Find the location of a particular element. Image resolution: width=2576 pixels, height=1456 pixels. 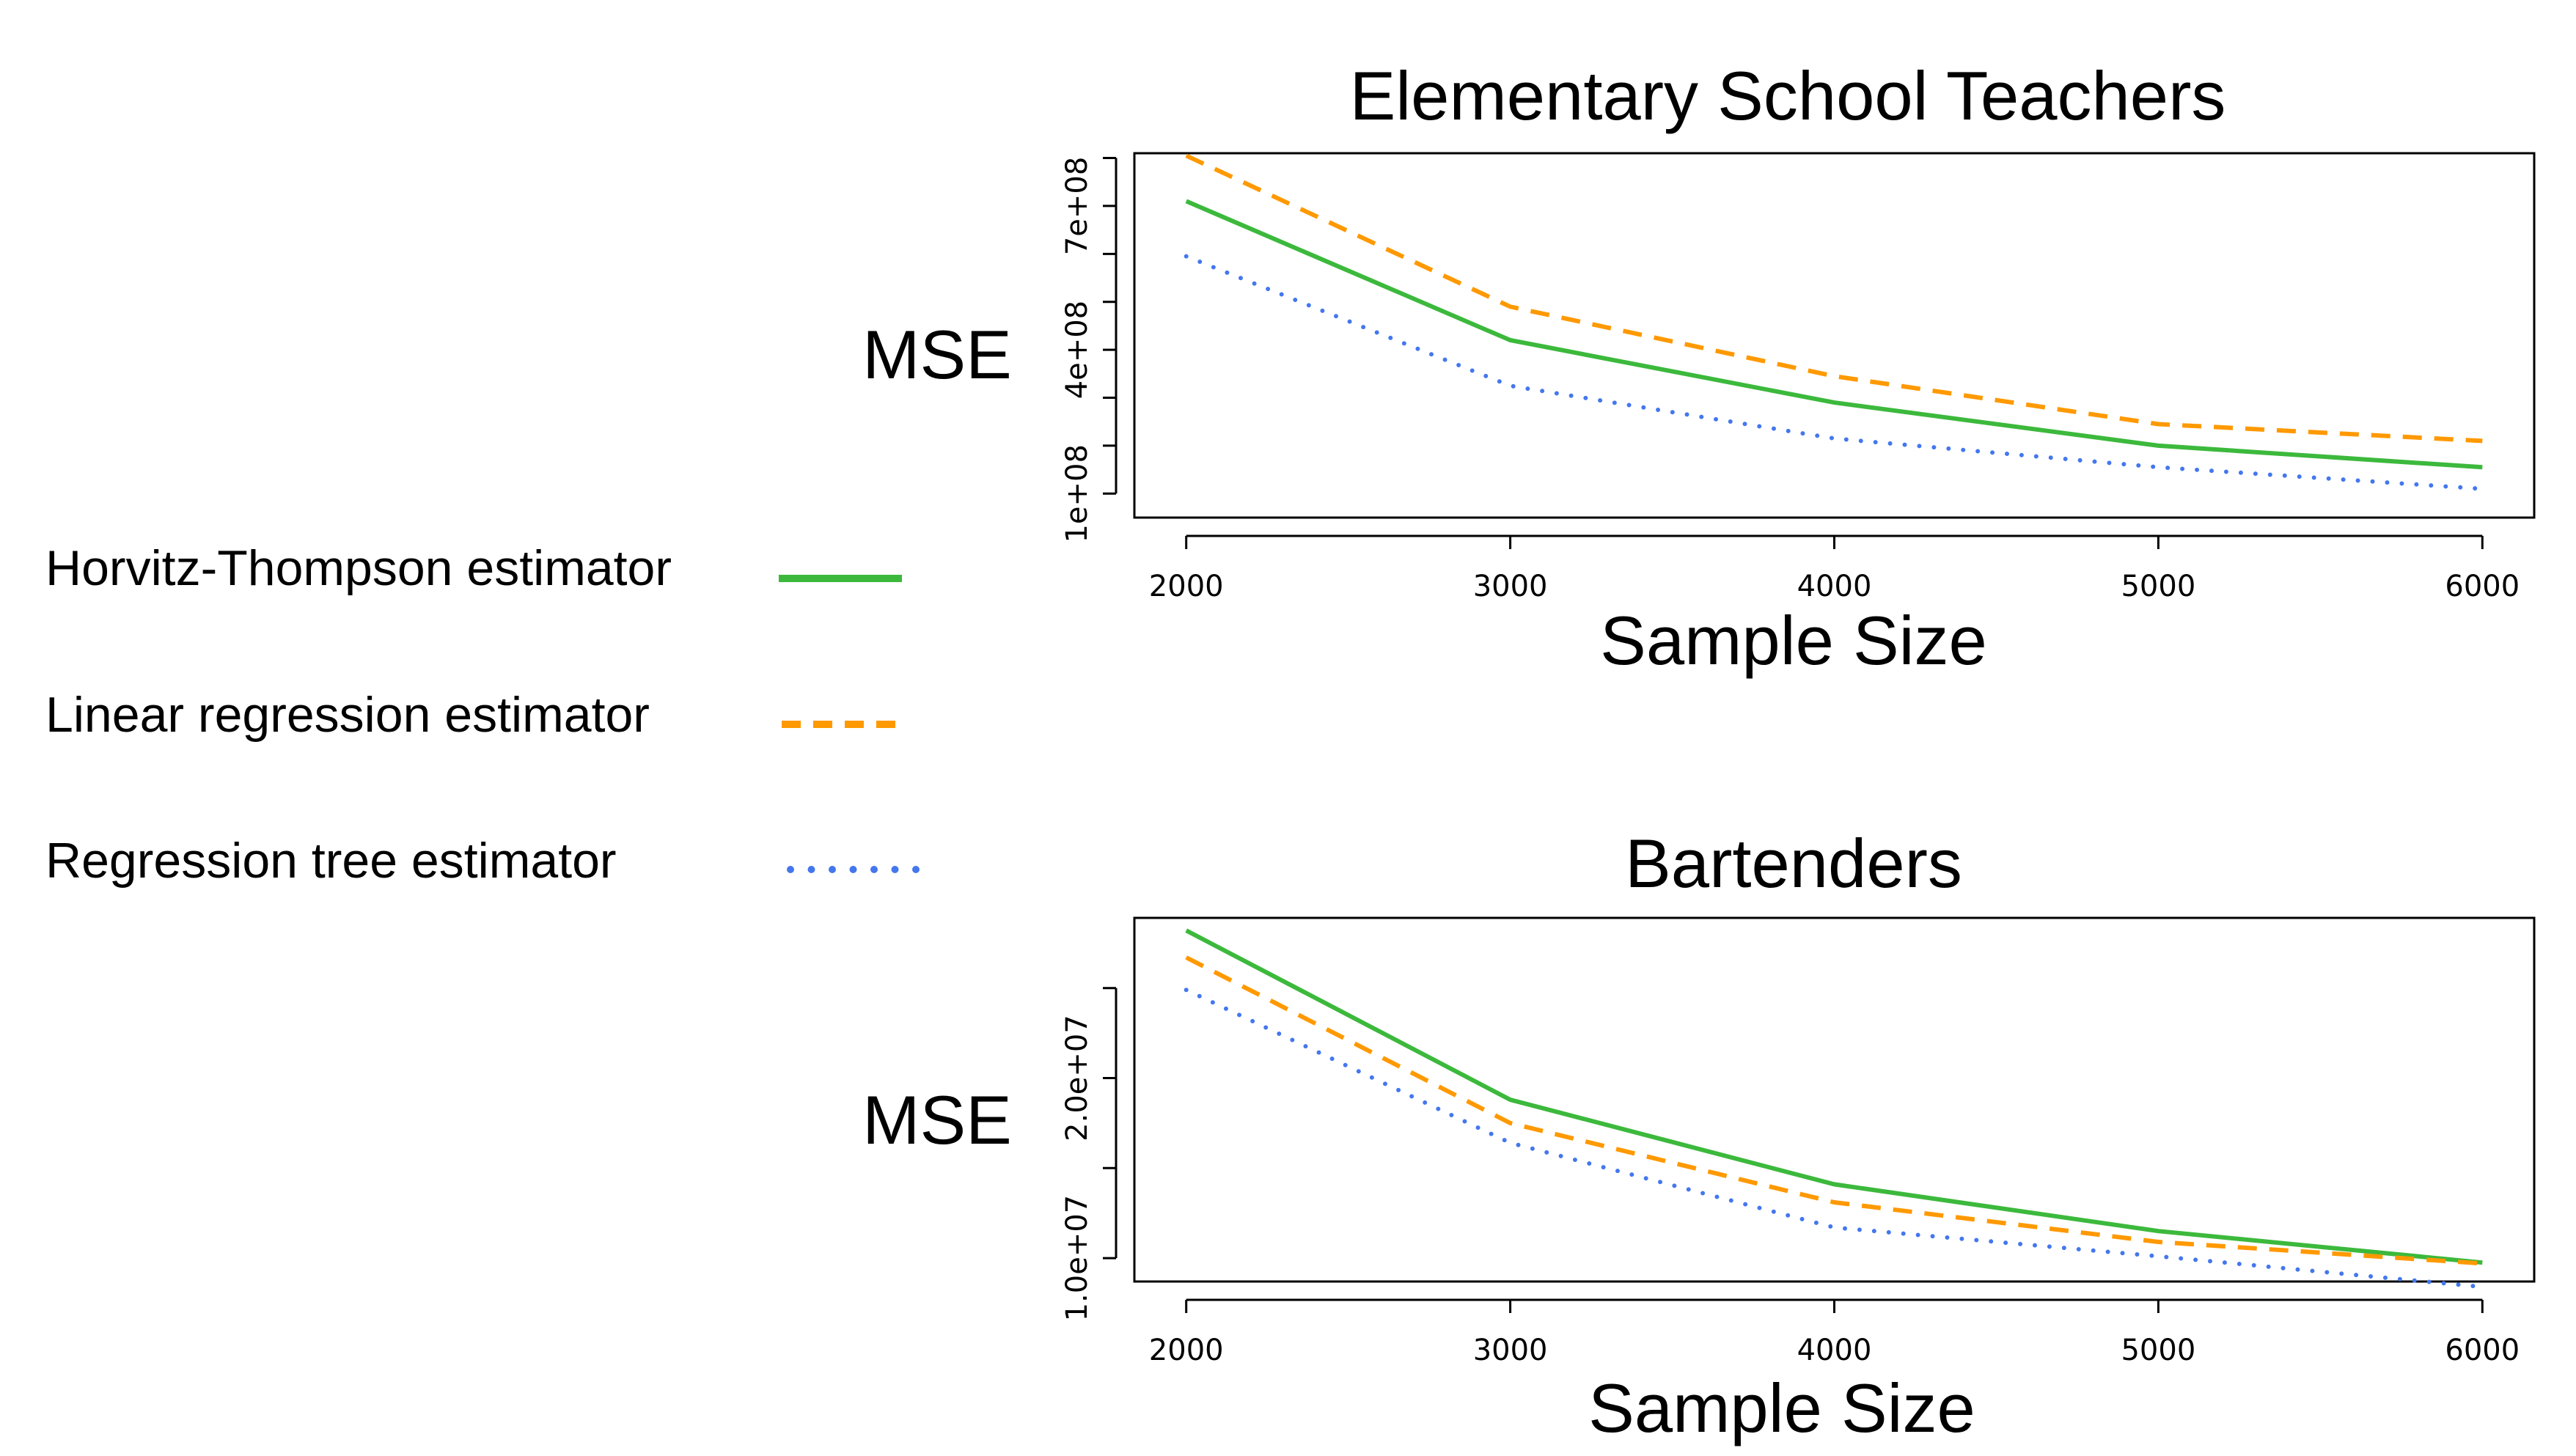

y-tick-label: 2.0e+07 is located at coordinates (1077, 1078).